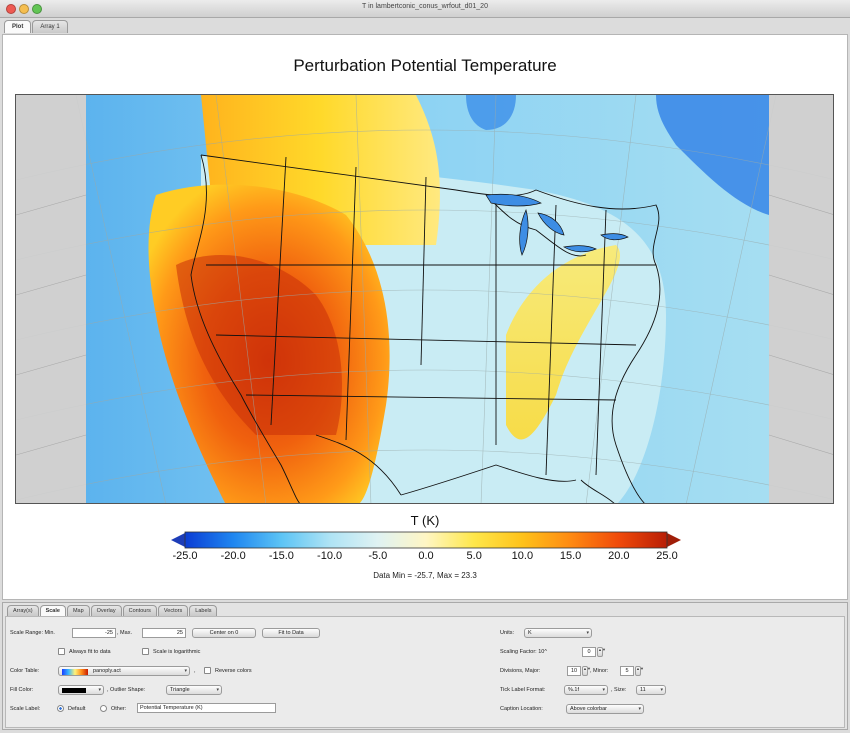 Image resolution: width=850 pixels, height=733 pixels. Describe the element at coordinates (281, 556) in the screenshot. I see `colorbar-tick-label: -15.0` at that location.